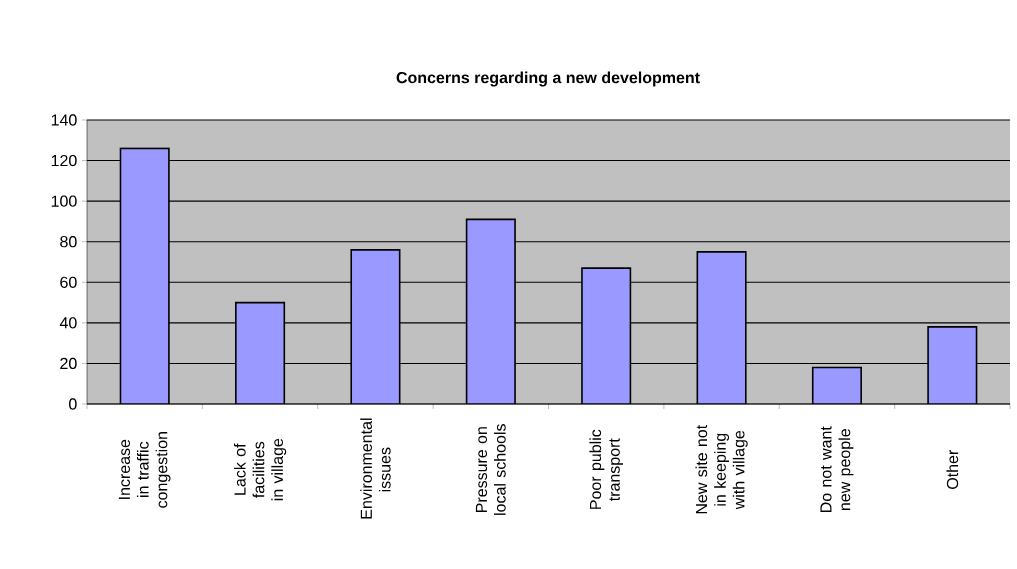 This screenshot has height=569, width=1017. I want to click on y-tick-label: 60, so click(68, 282).